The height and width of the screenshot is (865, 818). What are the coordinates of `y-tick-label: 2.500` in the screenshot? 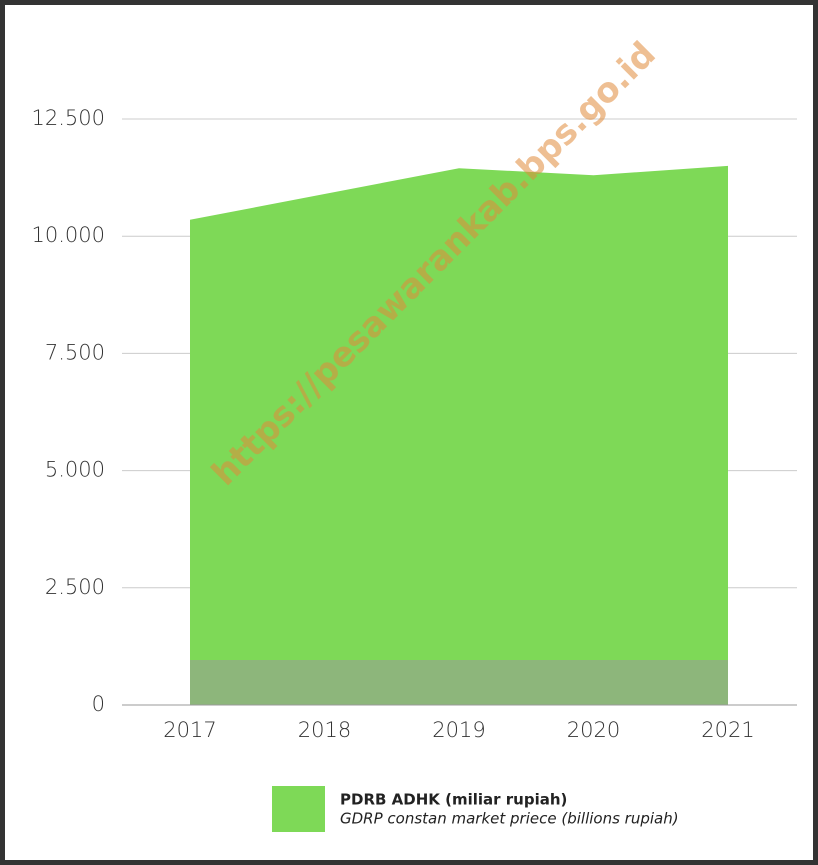 It's located at (75, 587).